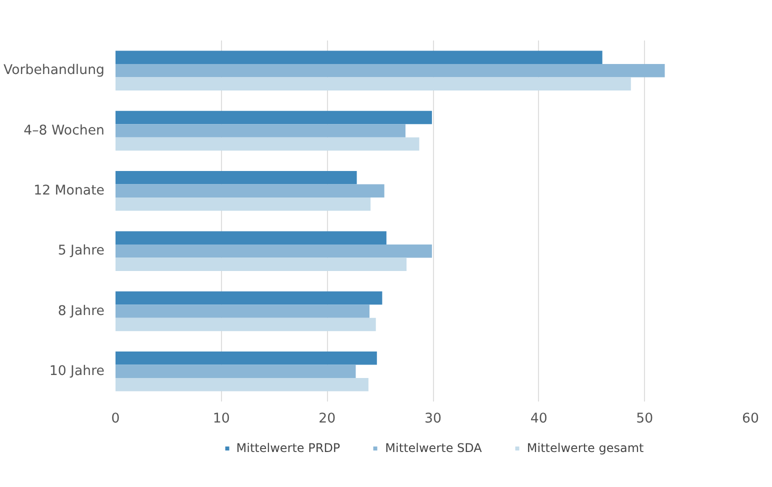  I want to click on y-tick-label: 10 Jahre, so click(77, 371).